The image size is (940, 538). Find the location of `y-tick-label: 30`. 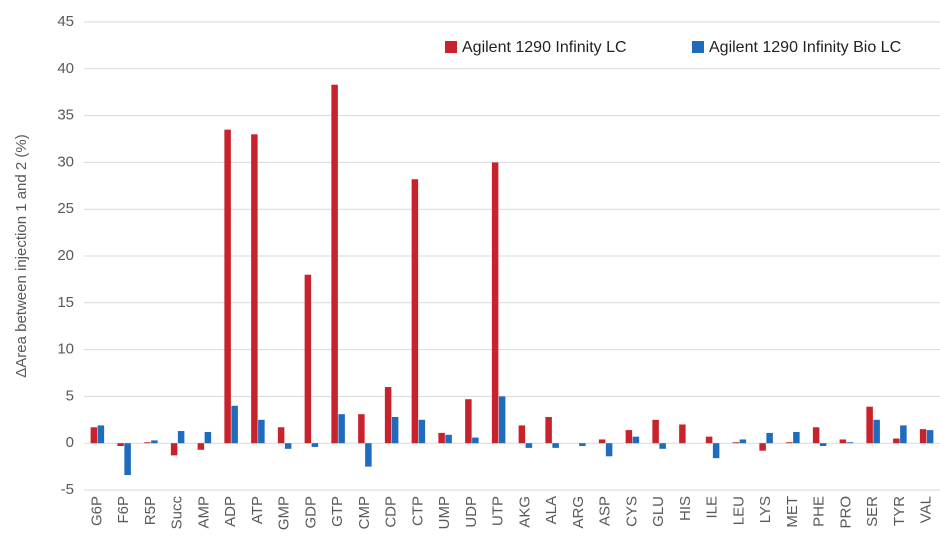

y-tick-label: 30 is located at coordinates (65, 161).